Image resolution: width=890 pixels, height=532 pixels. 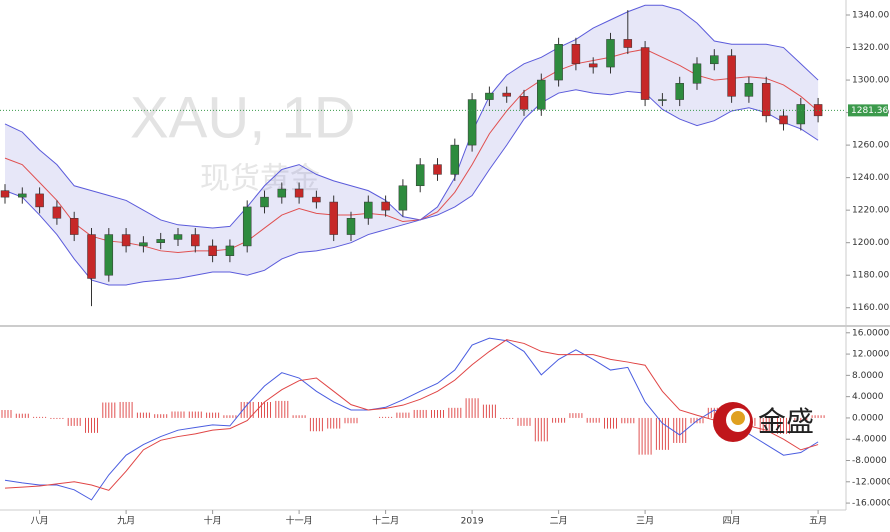 What do you see at coordinates (871, 482) in the screenshot?
I see `y-tick-label: -12.0000` at bounding box center [871, 482].